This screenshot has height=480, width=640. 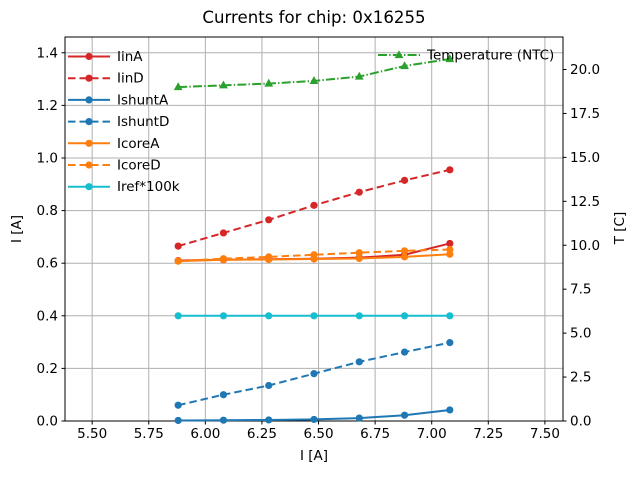 I want to click on legend-label: IcoreD, so click(x=139, y=166).